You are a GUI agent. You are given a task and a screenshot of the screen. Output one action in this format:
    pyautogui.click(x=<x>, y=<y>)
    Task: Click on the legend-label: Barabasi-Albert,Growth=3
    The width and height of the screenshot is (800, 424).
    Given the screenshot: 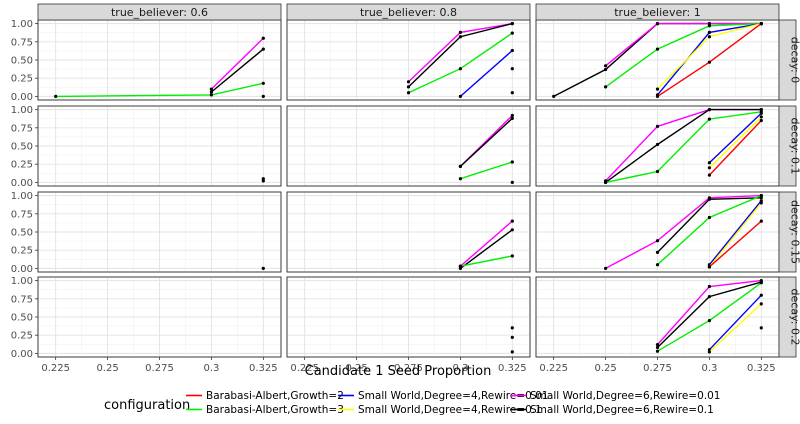 What is the action you would take?
    pyautogui.click(x=275, y=410)
    